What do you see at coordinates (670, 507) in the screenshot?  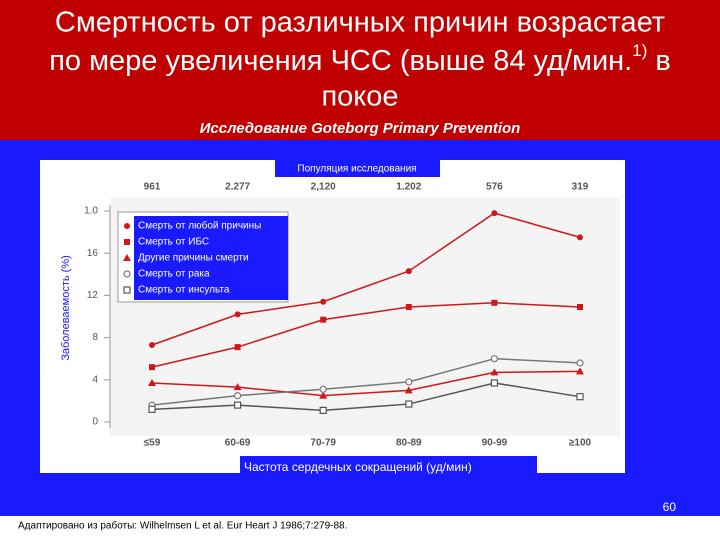 I see `page-number: 60` at bounding box center [670, 507].